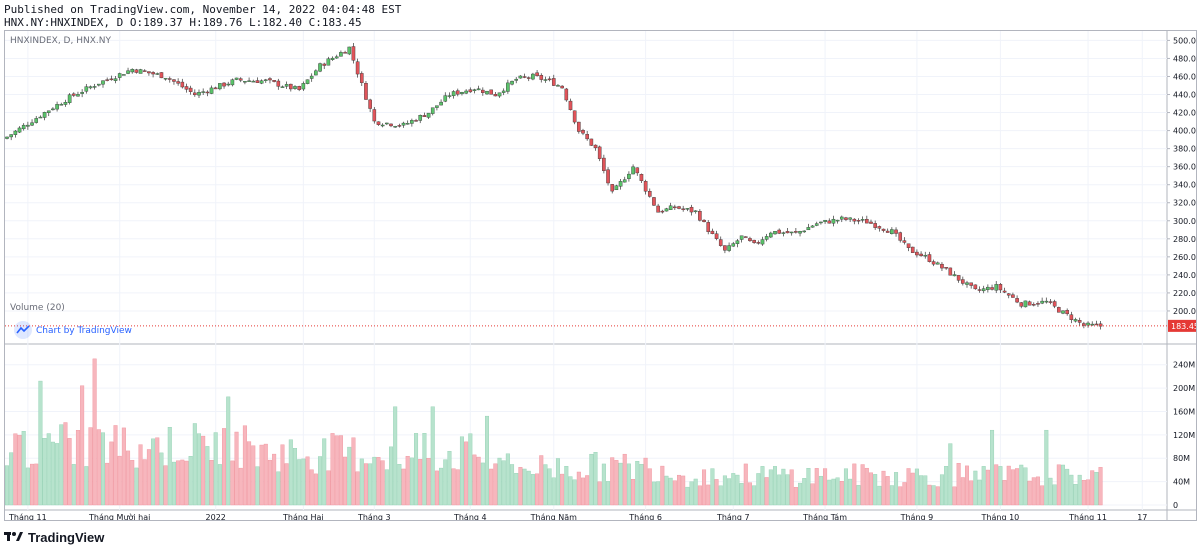  What do you see at coordinates (119, 516) in the screenshot?
I see `time-tick-label: Tháng Mười hai` at bounding box center [119, 516].